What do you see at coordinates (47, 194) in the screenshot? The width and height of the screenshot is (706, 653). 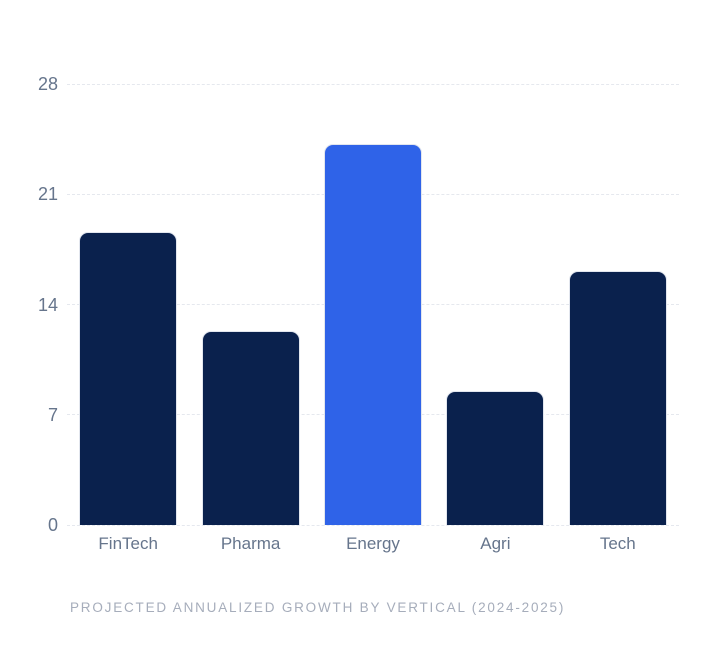 I see `y-axis-tick-label: 21` at bounding box center [47, 194].